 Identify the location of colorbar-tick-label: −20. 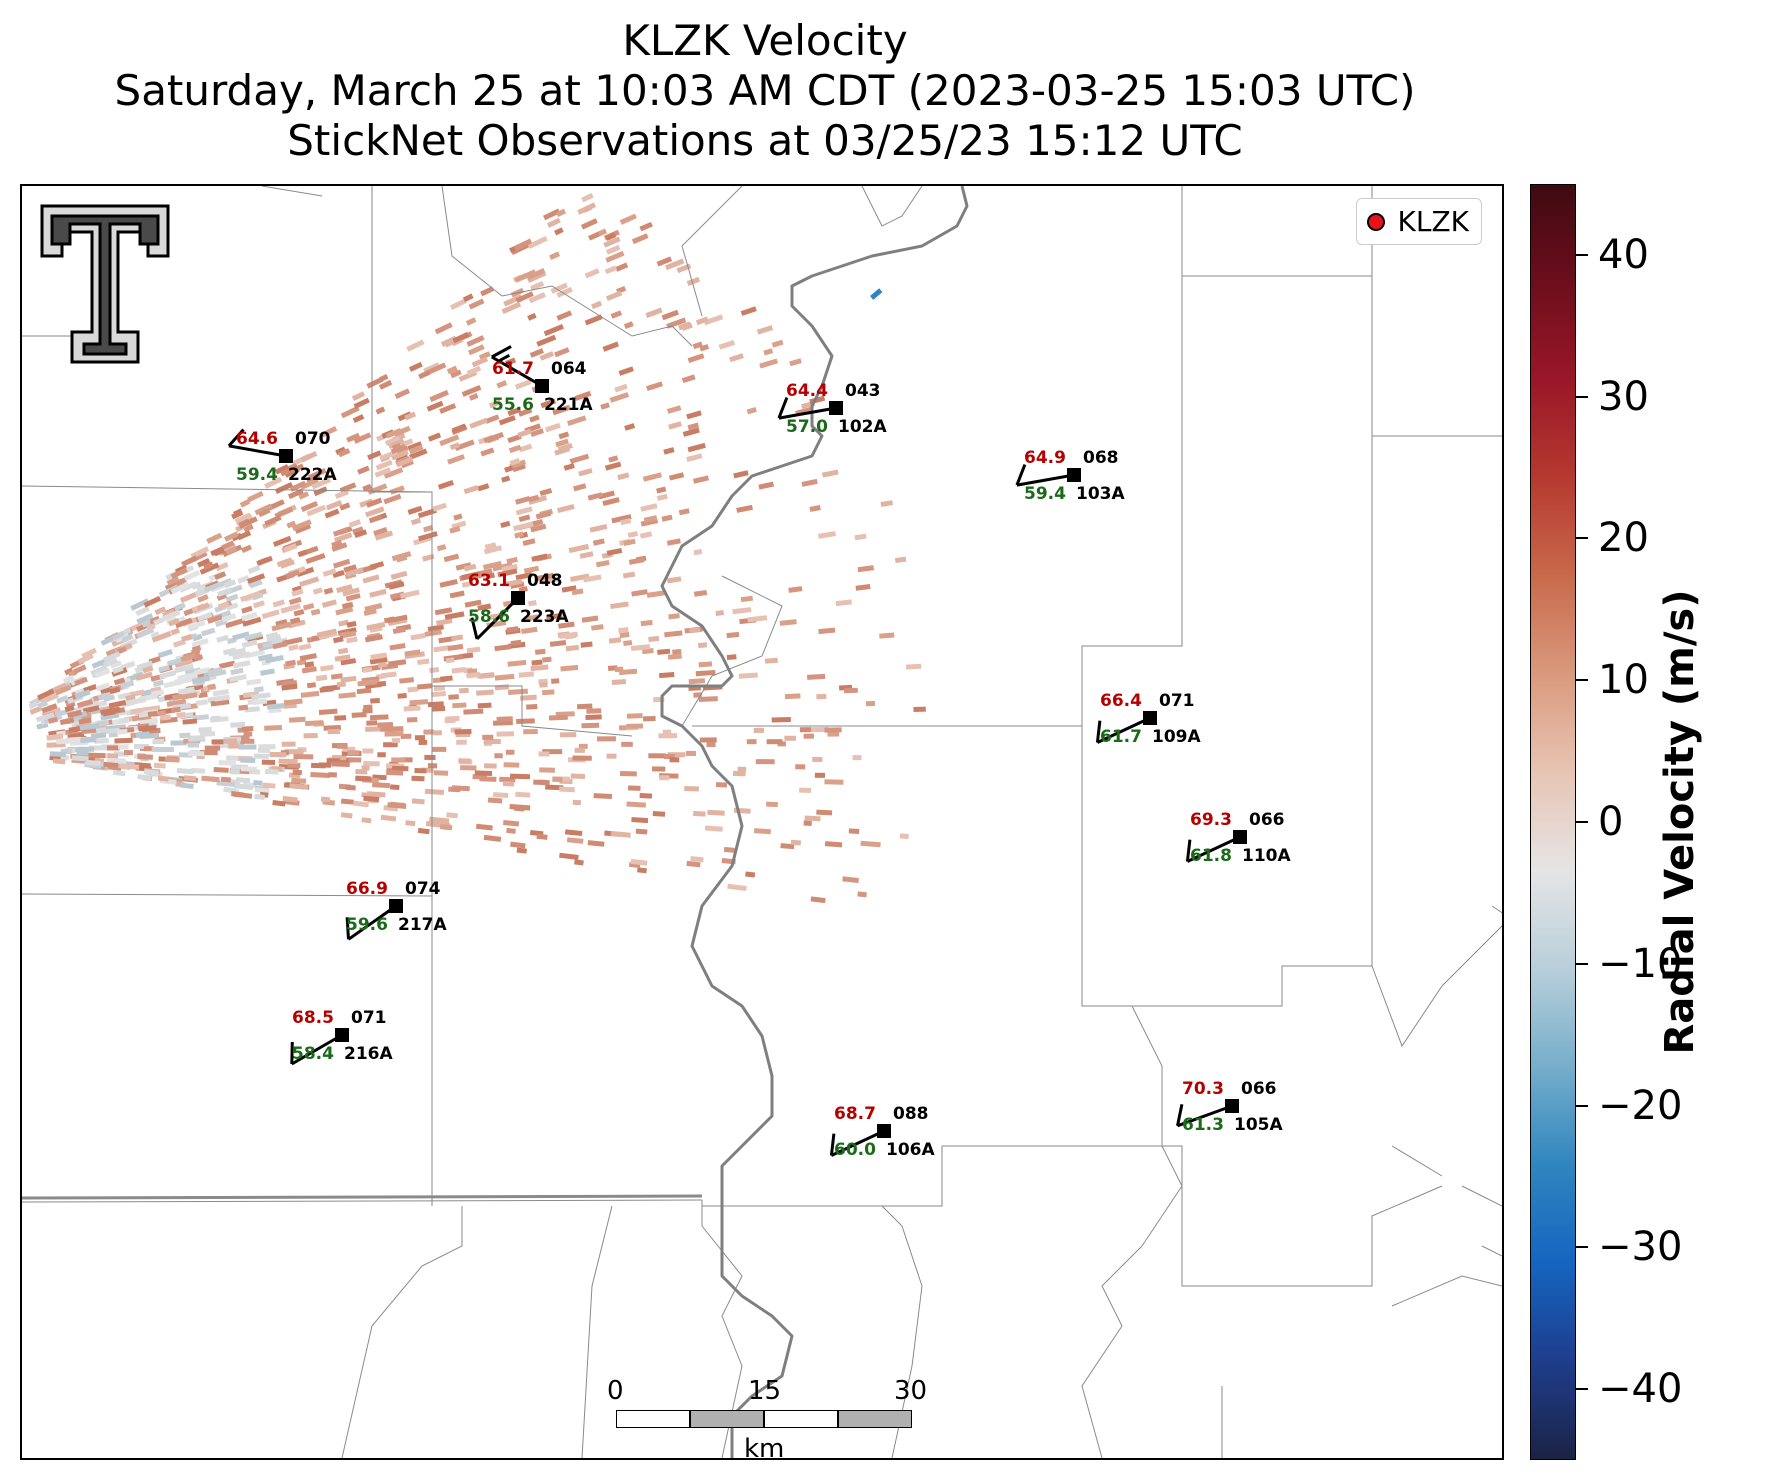
(1640, 1105).